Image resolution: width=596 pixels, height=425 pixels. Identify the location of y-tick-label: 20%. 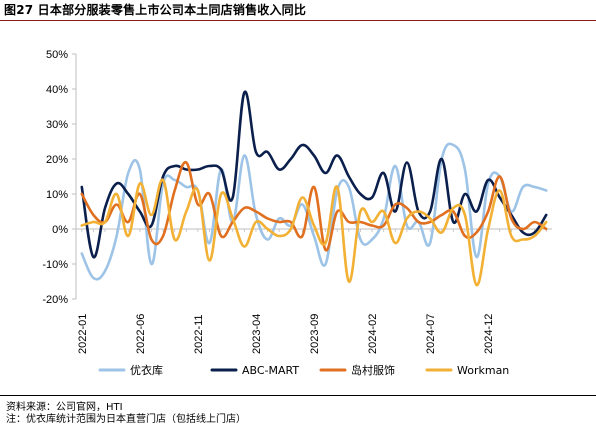
(57, 160).